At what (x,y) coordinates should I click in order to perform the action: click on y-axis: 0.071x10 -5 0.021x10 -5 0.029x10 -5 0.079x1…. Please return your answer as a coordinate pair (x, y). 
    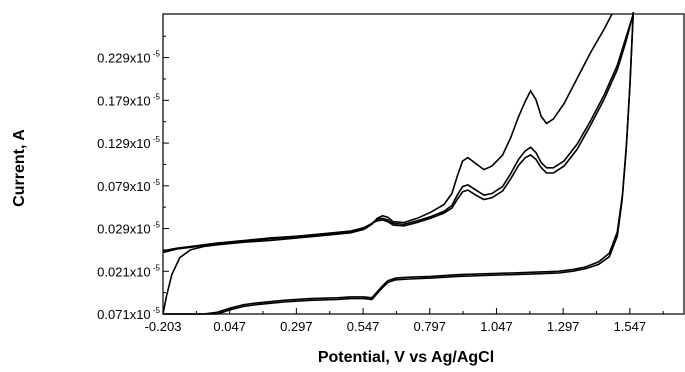
    Looking at the image, I should click on (133, 178).